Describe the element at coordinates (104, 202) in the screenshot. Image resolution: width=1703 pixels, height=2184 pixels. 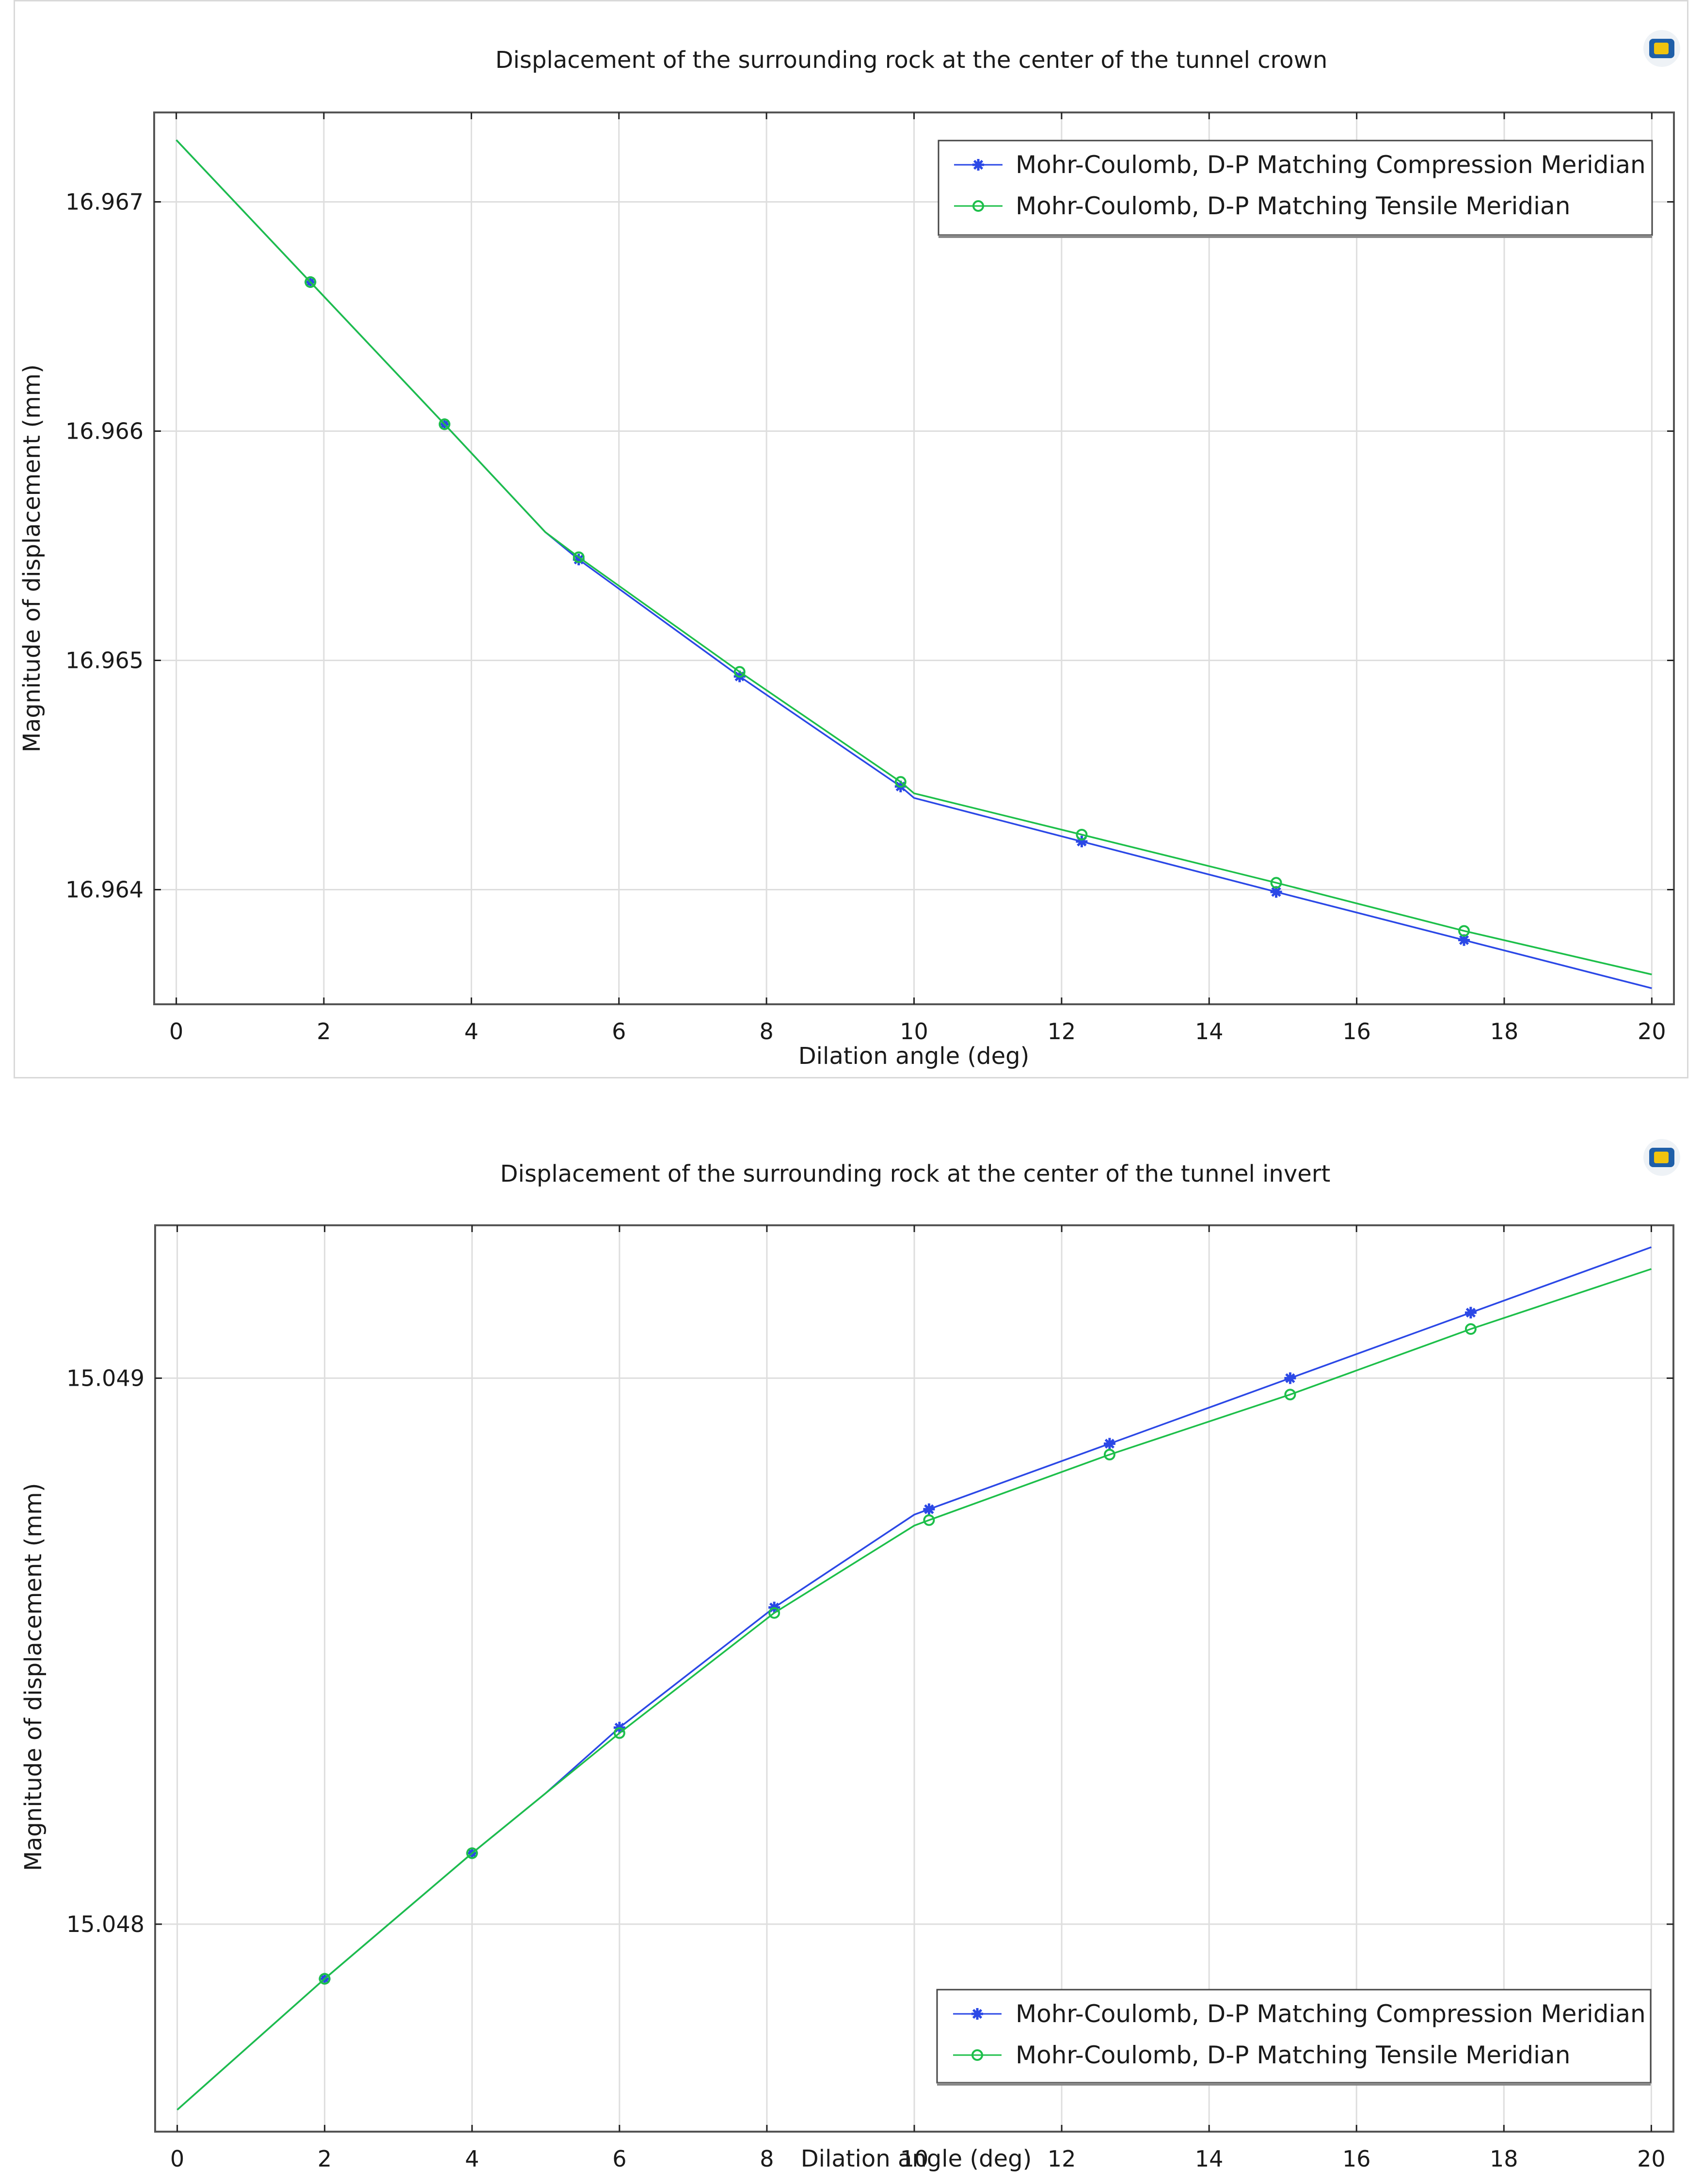
I see `y-tick-label: 16.967` at that location.